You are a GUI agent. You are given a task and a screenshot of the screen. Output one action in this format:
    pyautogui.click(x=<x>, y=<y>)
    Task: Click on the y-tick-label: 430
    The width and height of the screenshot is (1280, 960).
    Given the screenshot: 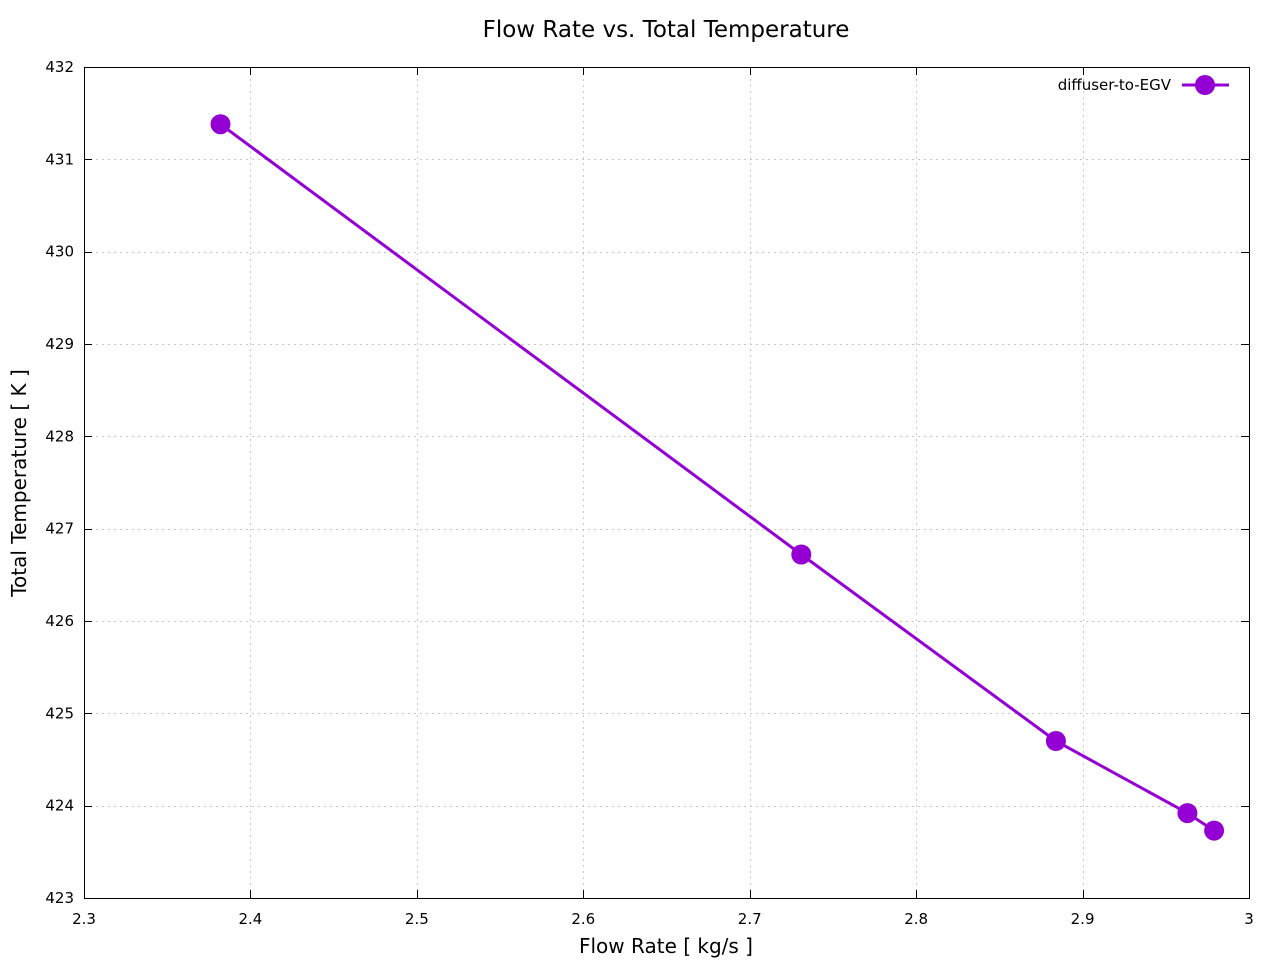 What is the action you would take?
    pyautogui.click(x=59, y=252)
    